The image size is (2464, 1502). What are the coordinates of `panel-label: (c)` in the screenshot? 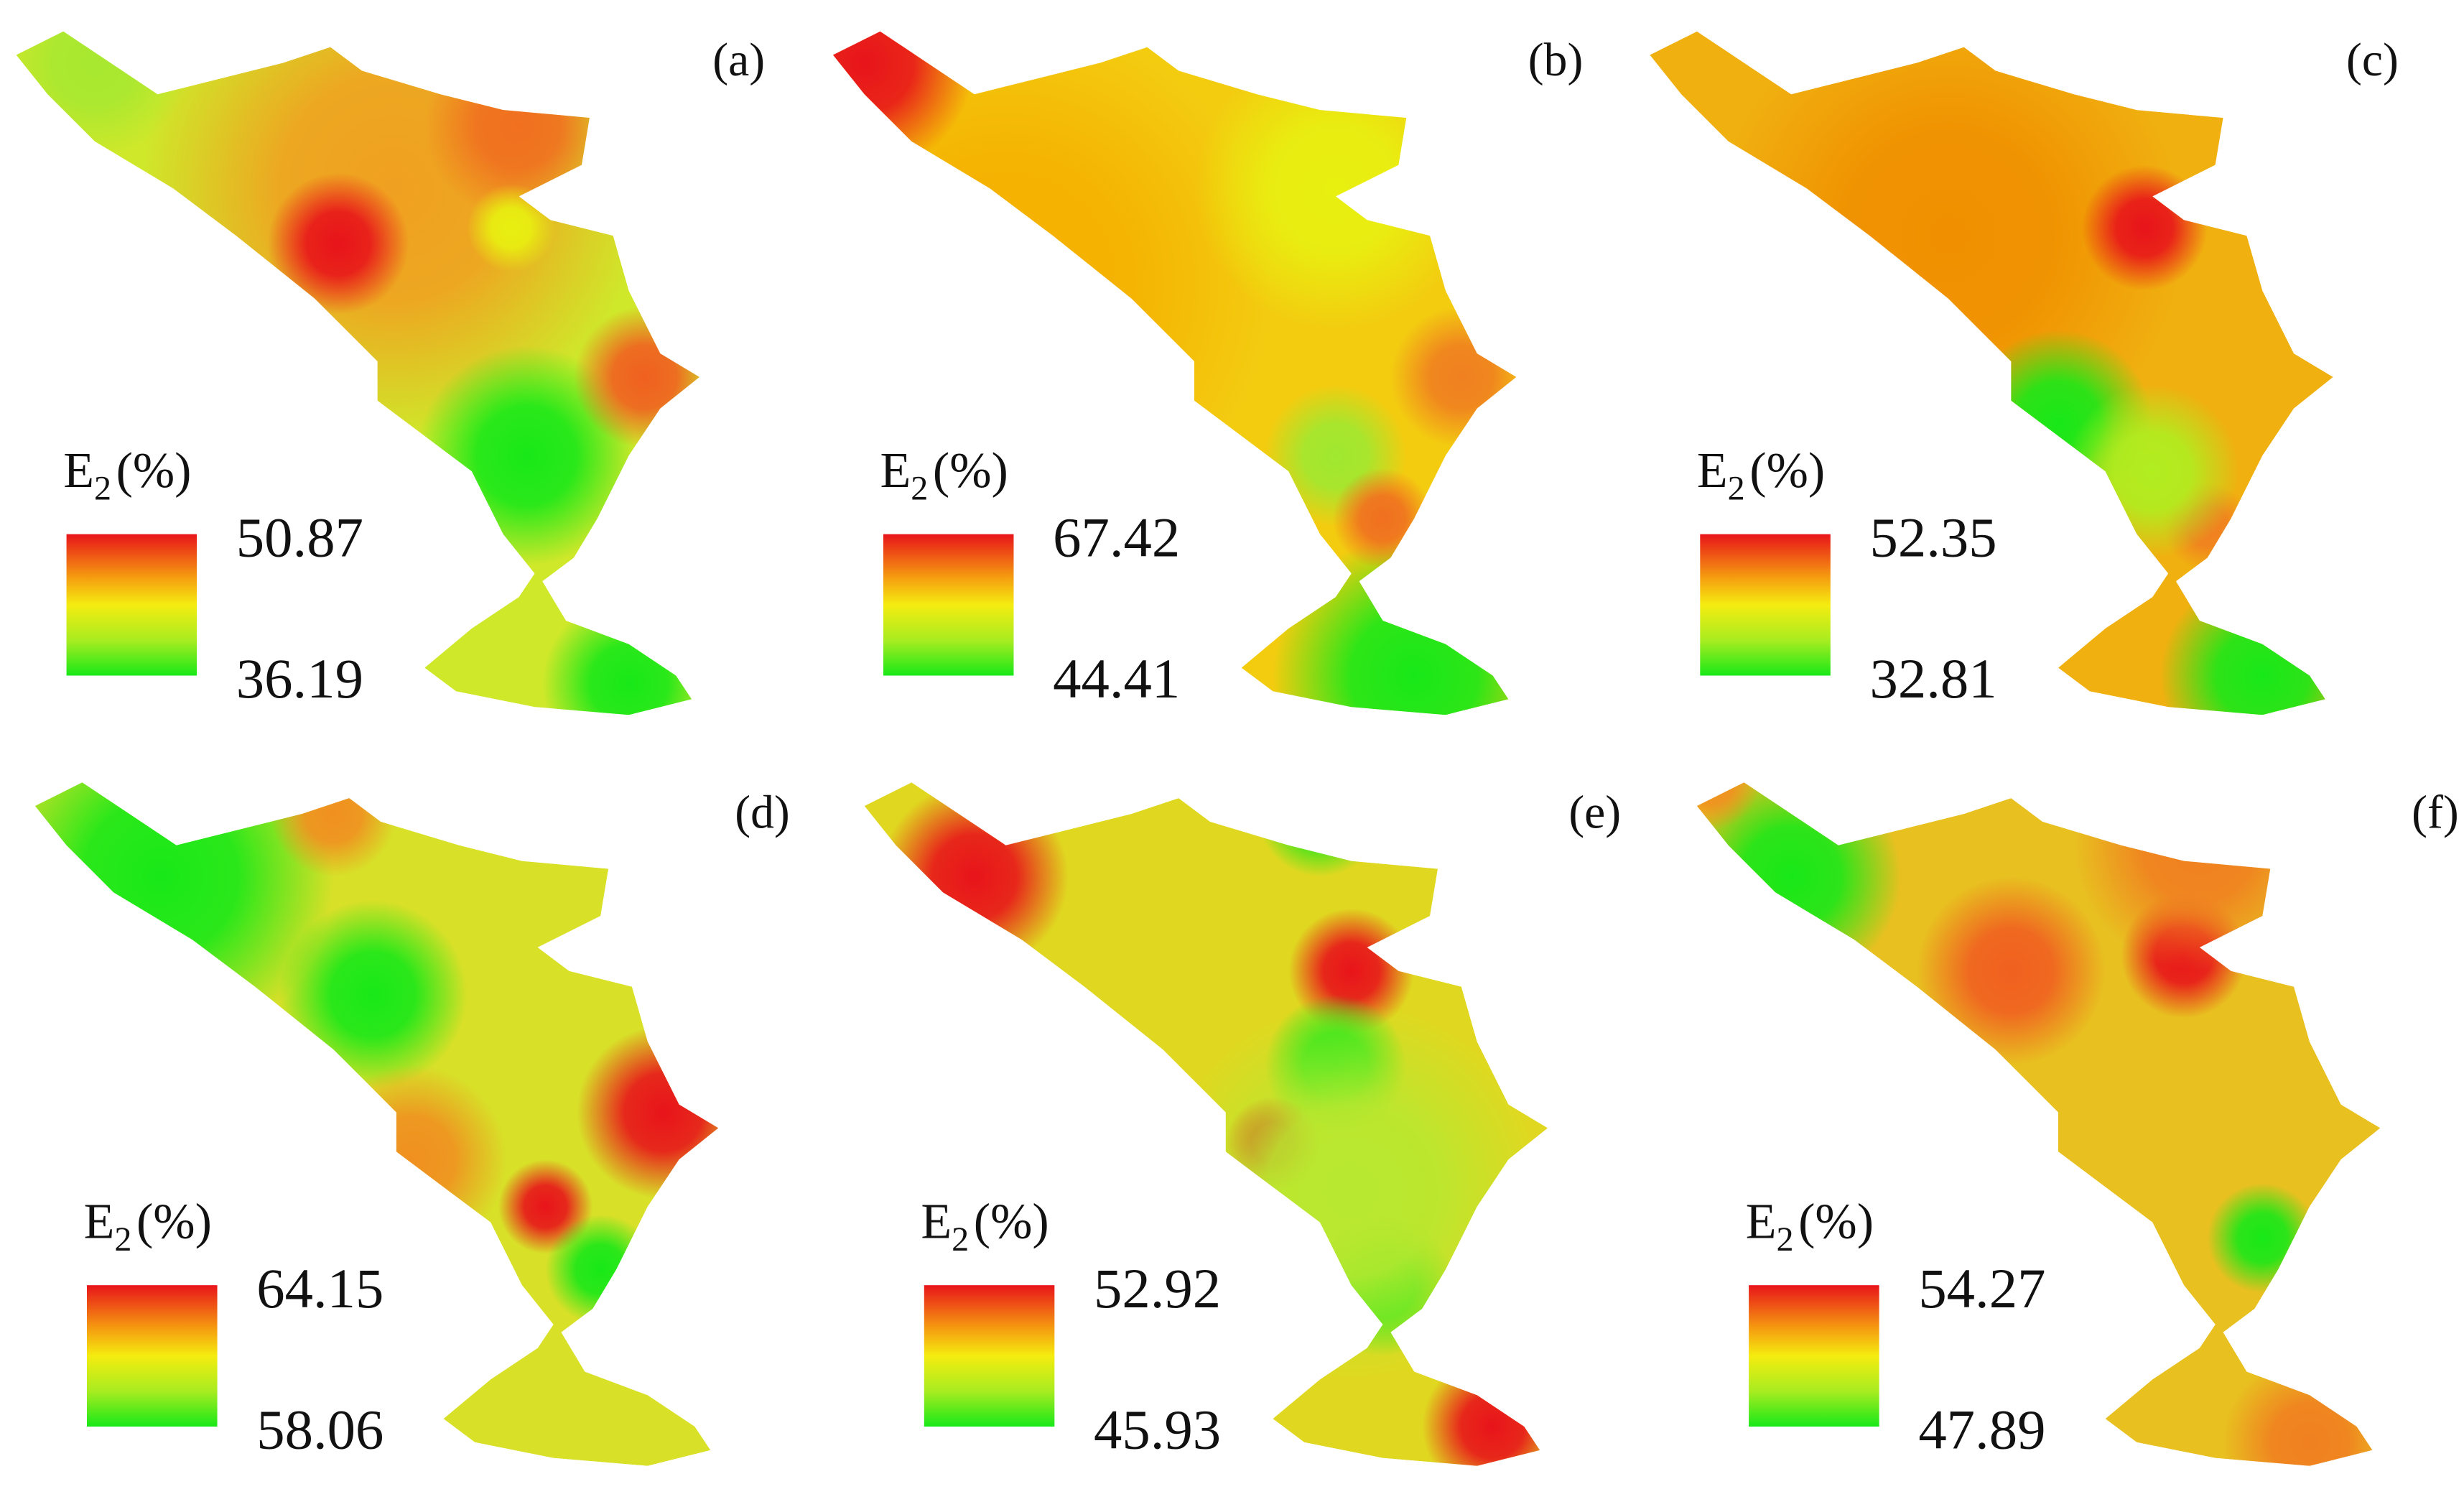 It's located at (2372, 60).